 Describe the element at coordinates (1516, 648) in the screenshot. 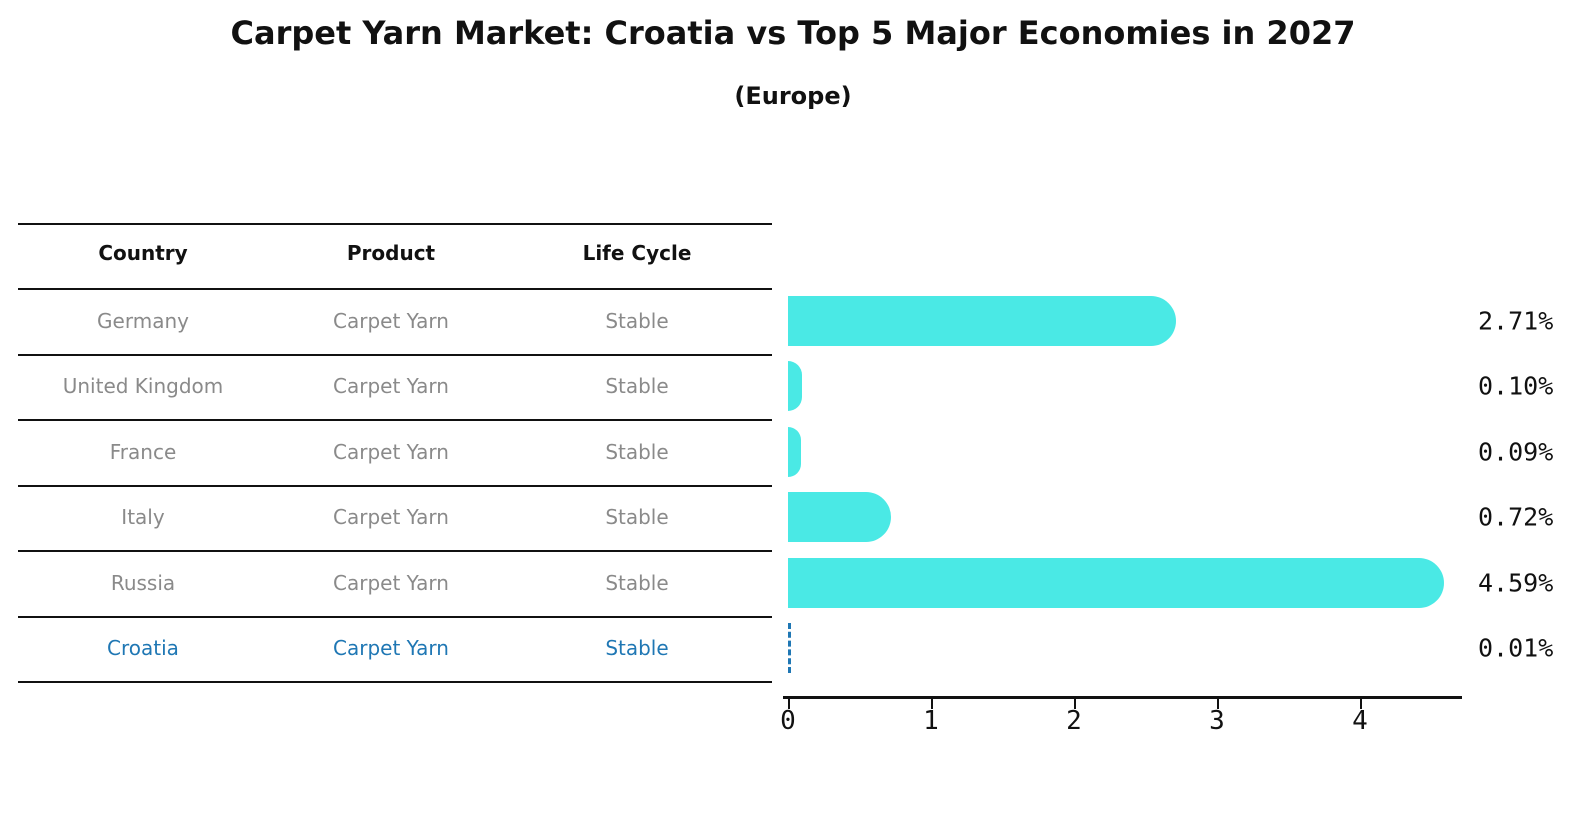

I see `value-label: 0.01%` at that location.